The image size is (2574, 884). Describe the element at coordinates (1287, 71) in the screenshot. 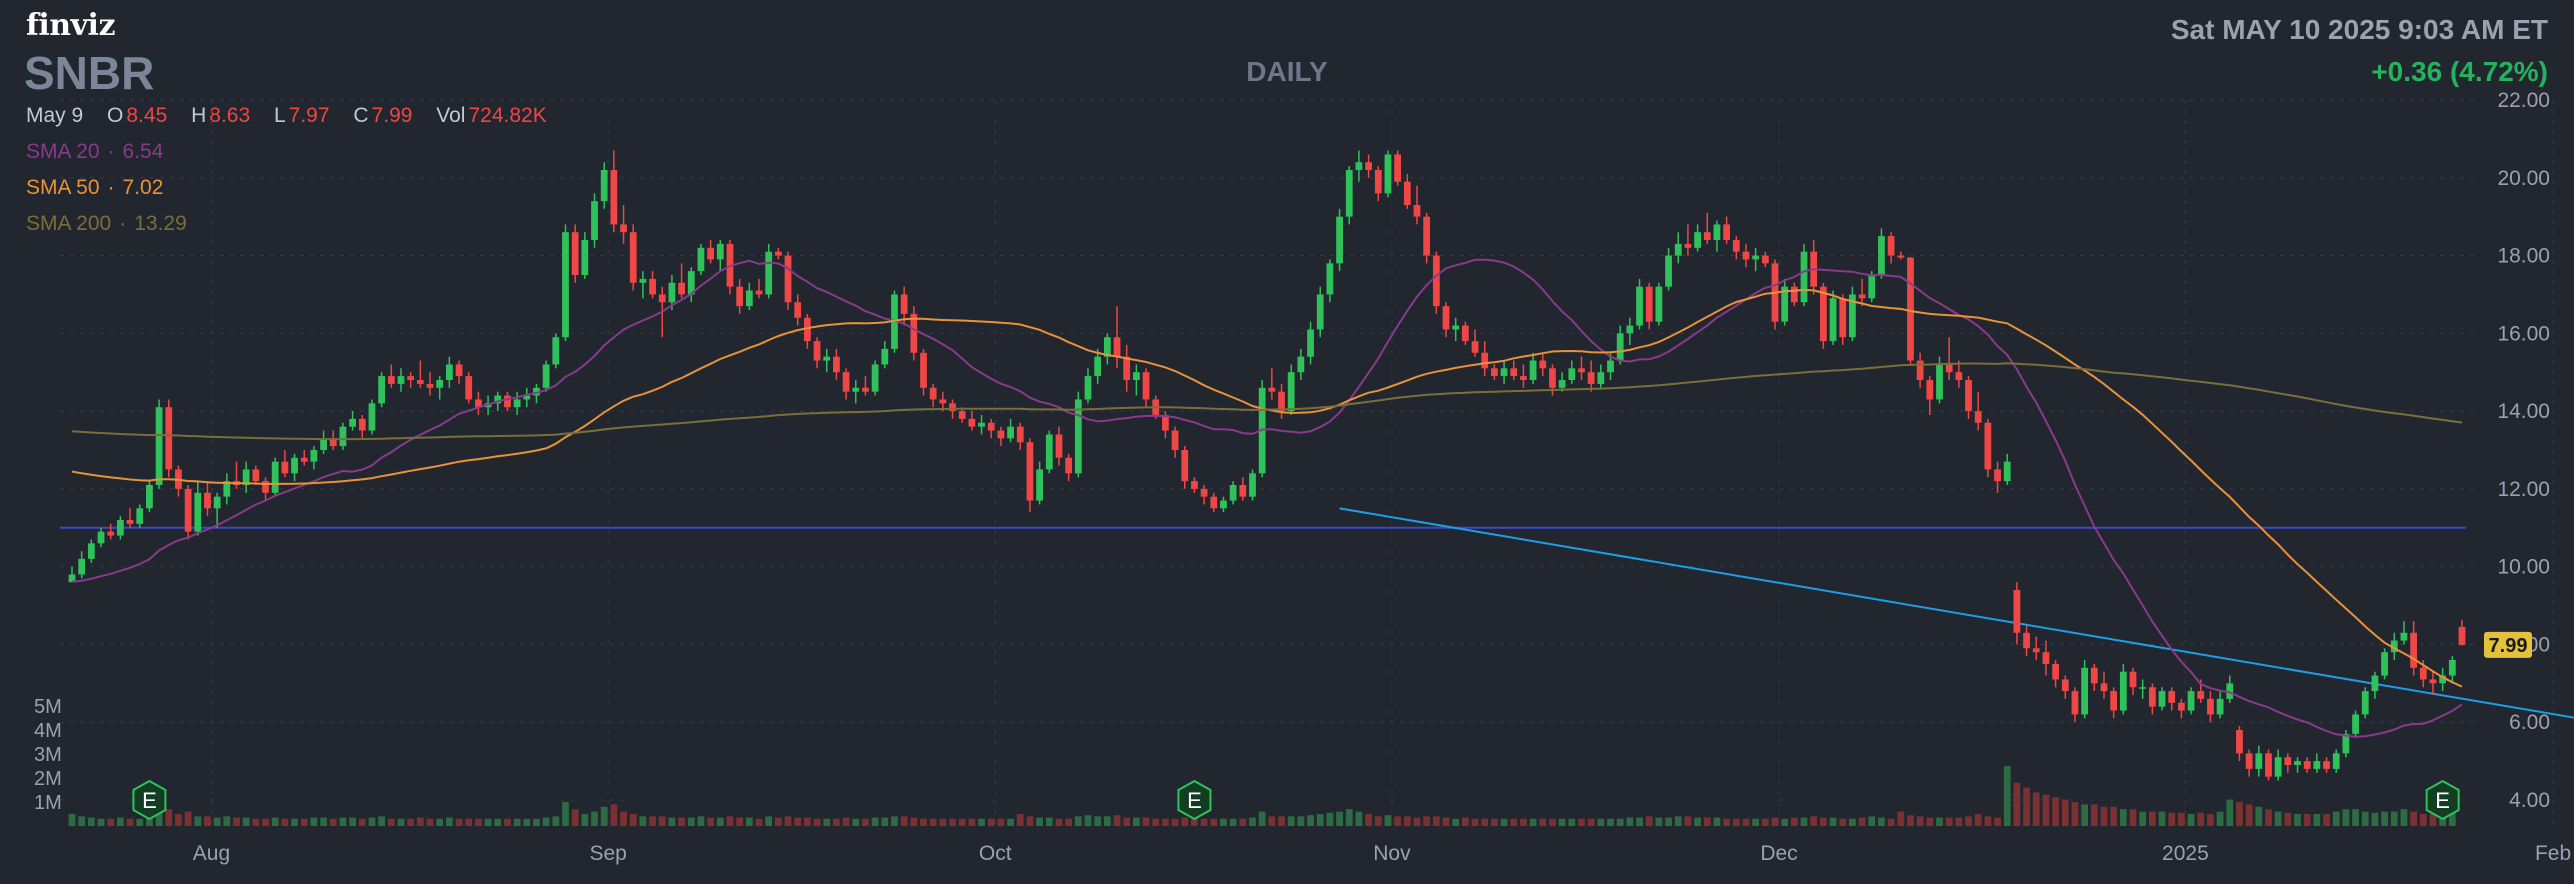

I see `chart-period: DAILY` at that location.